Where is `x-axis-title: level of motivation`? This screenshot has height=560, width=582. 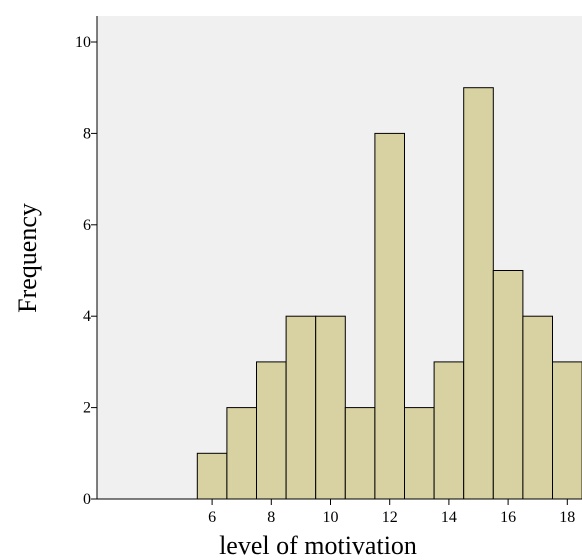
x-axis-title: level of motivation is located at coordinates (318, 545).